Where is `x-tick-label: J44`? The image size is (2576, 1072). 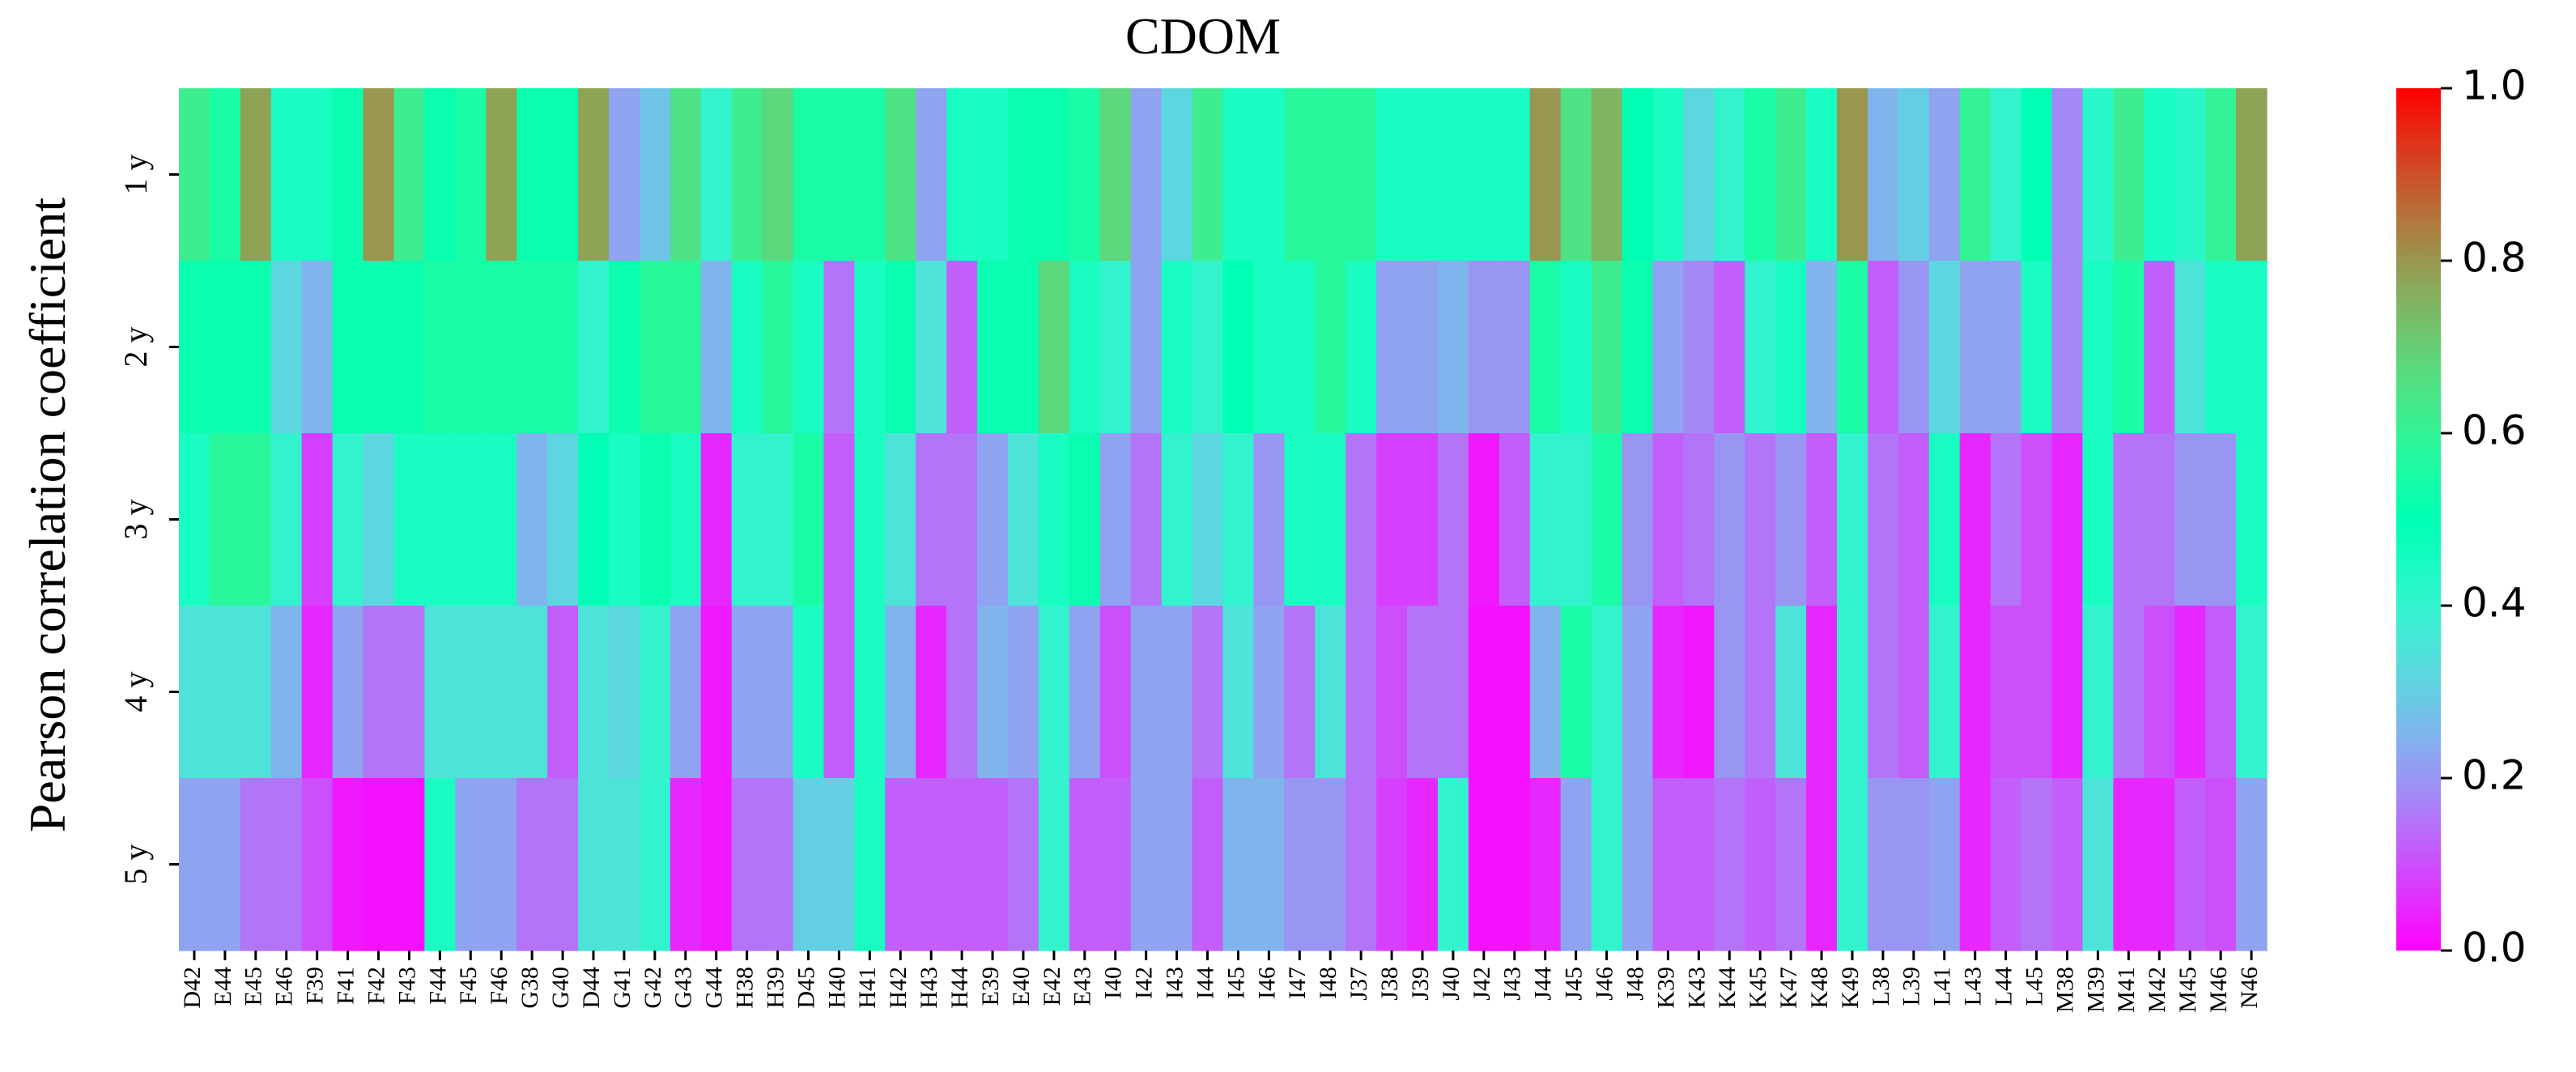 x-tick-label: J44 is located at coordinates (1543, 984).